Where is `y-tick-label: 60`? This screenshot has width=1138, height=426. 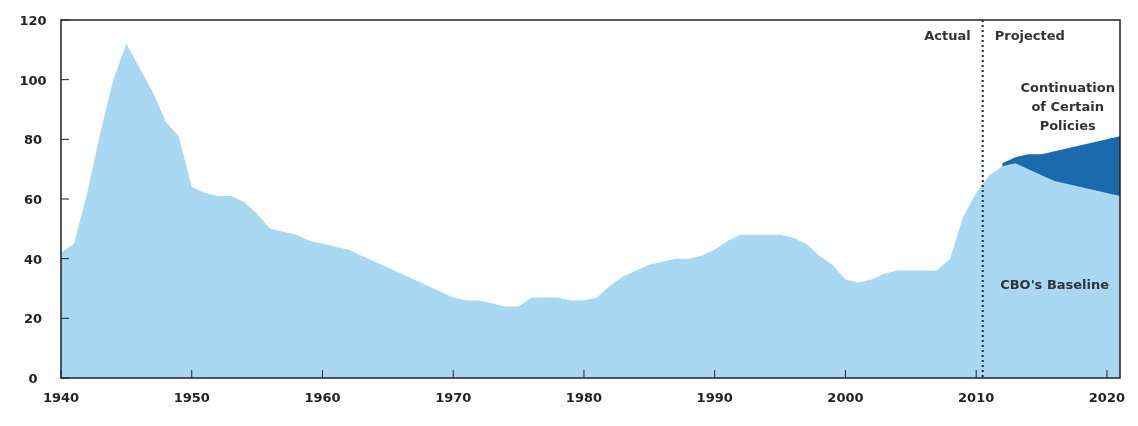 y-tick-label: 60 is located at coordinates (33, 199).